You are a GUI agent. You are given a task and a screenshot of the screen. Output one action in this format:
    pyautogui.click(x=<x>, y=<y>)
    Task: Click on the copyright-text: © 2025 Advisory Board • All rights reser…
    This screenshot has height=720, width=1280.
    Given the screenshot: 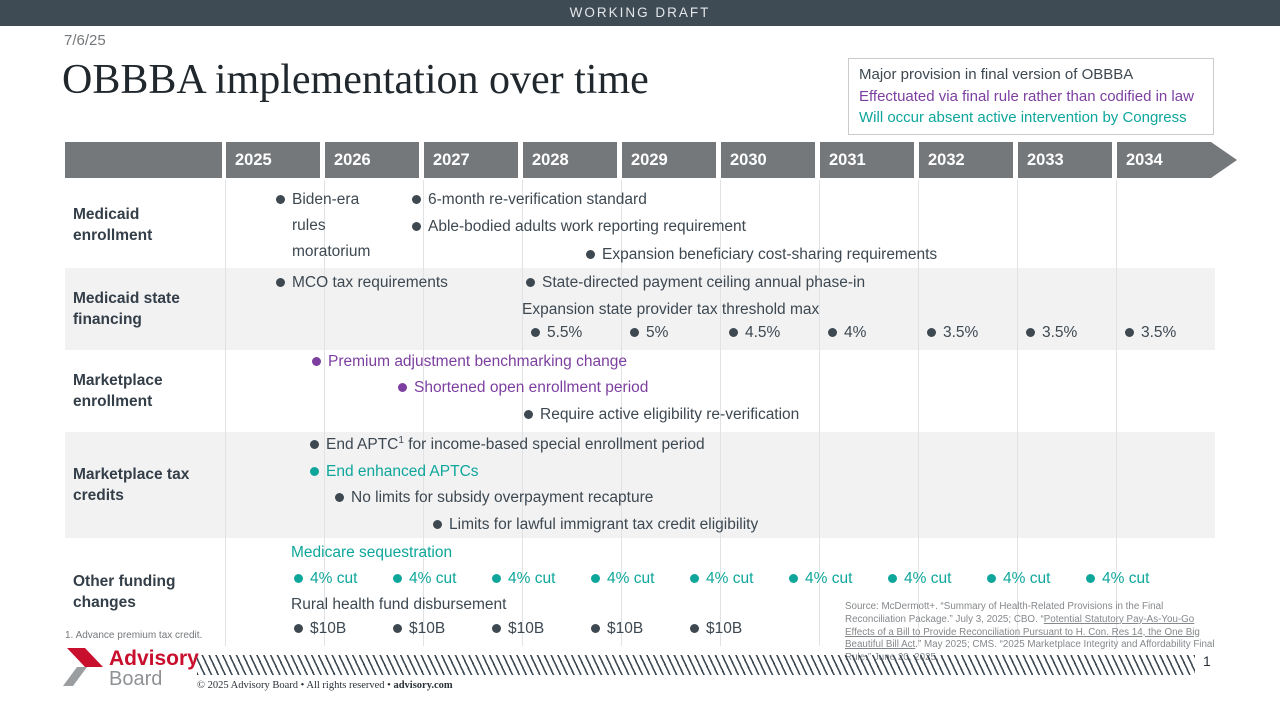 What is the action you would take?
    pyautogui.click(x=295, y=685)
    